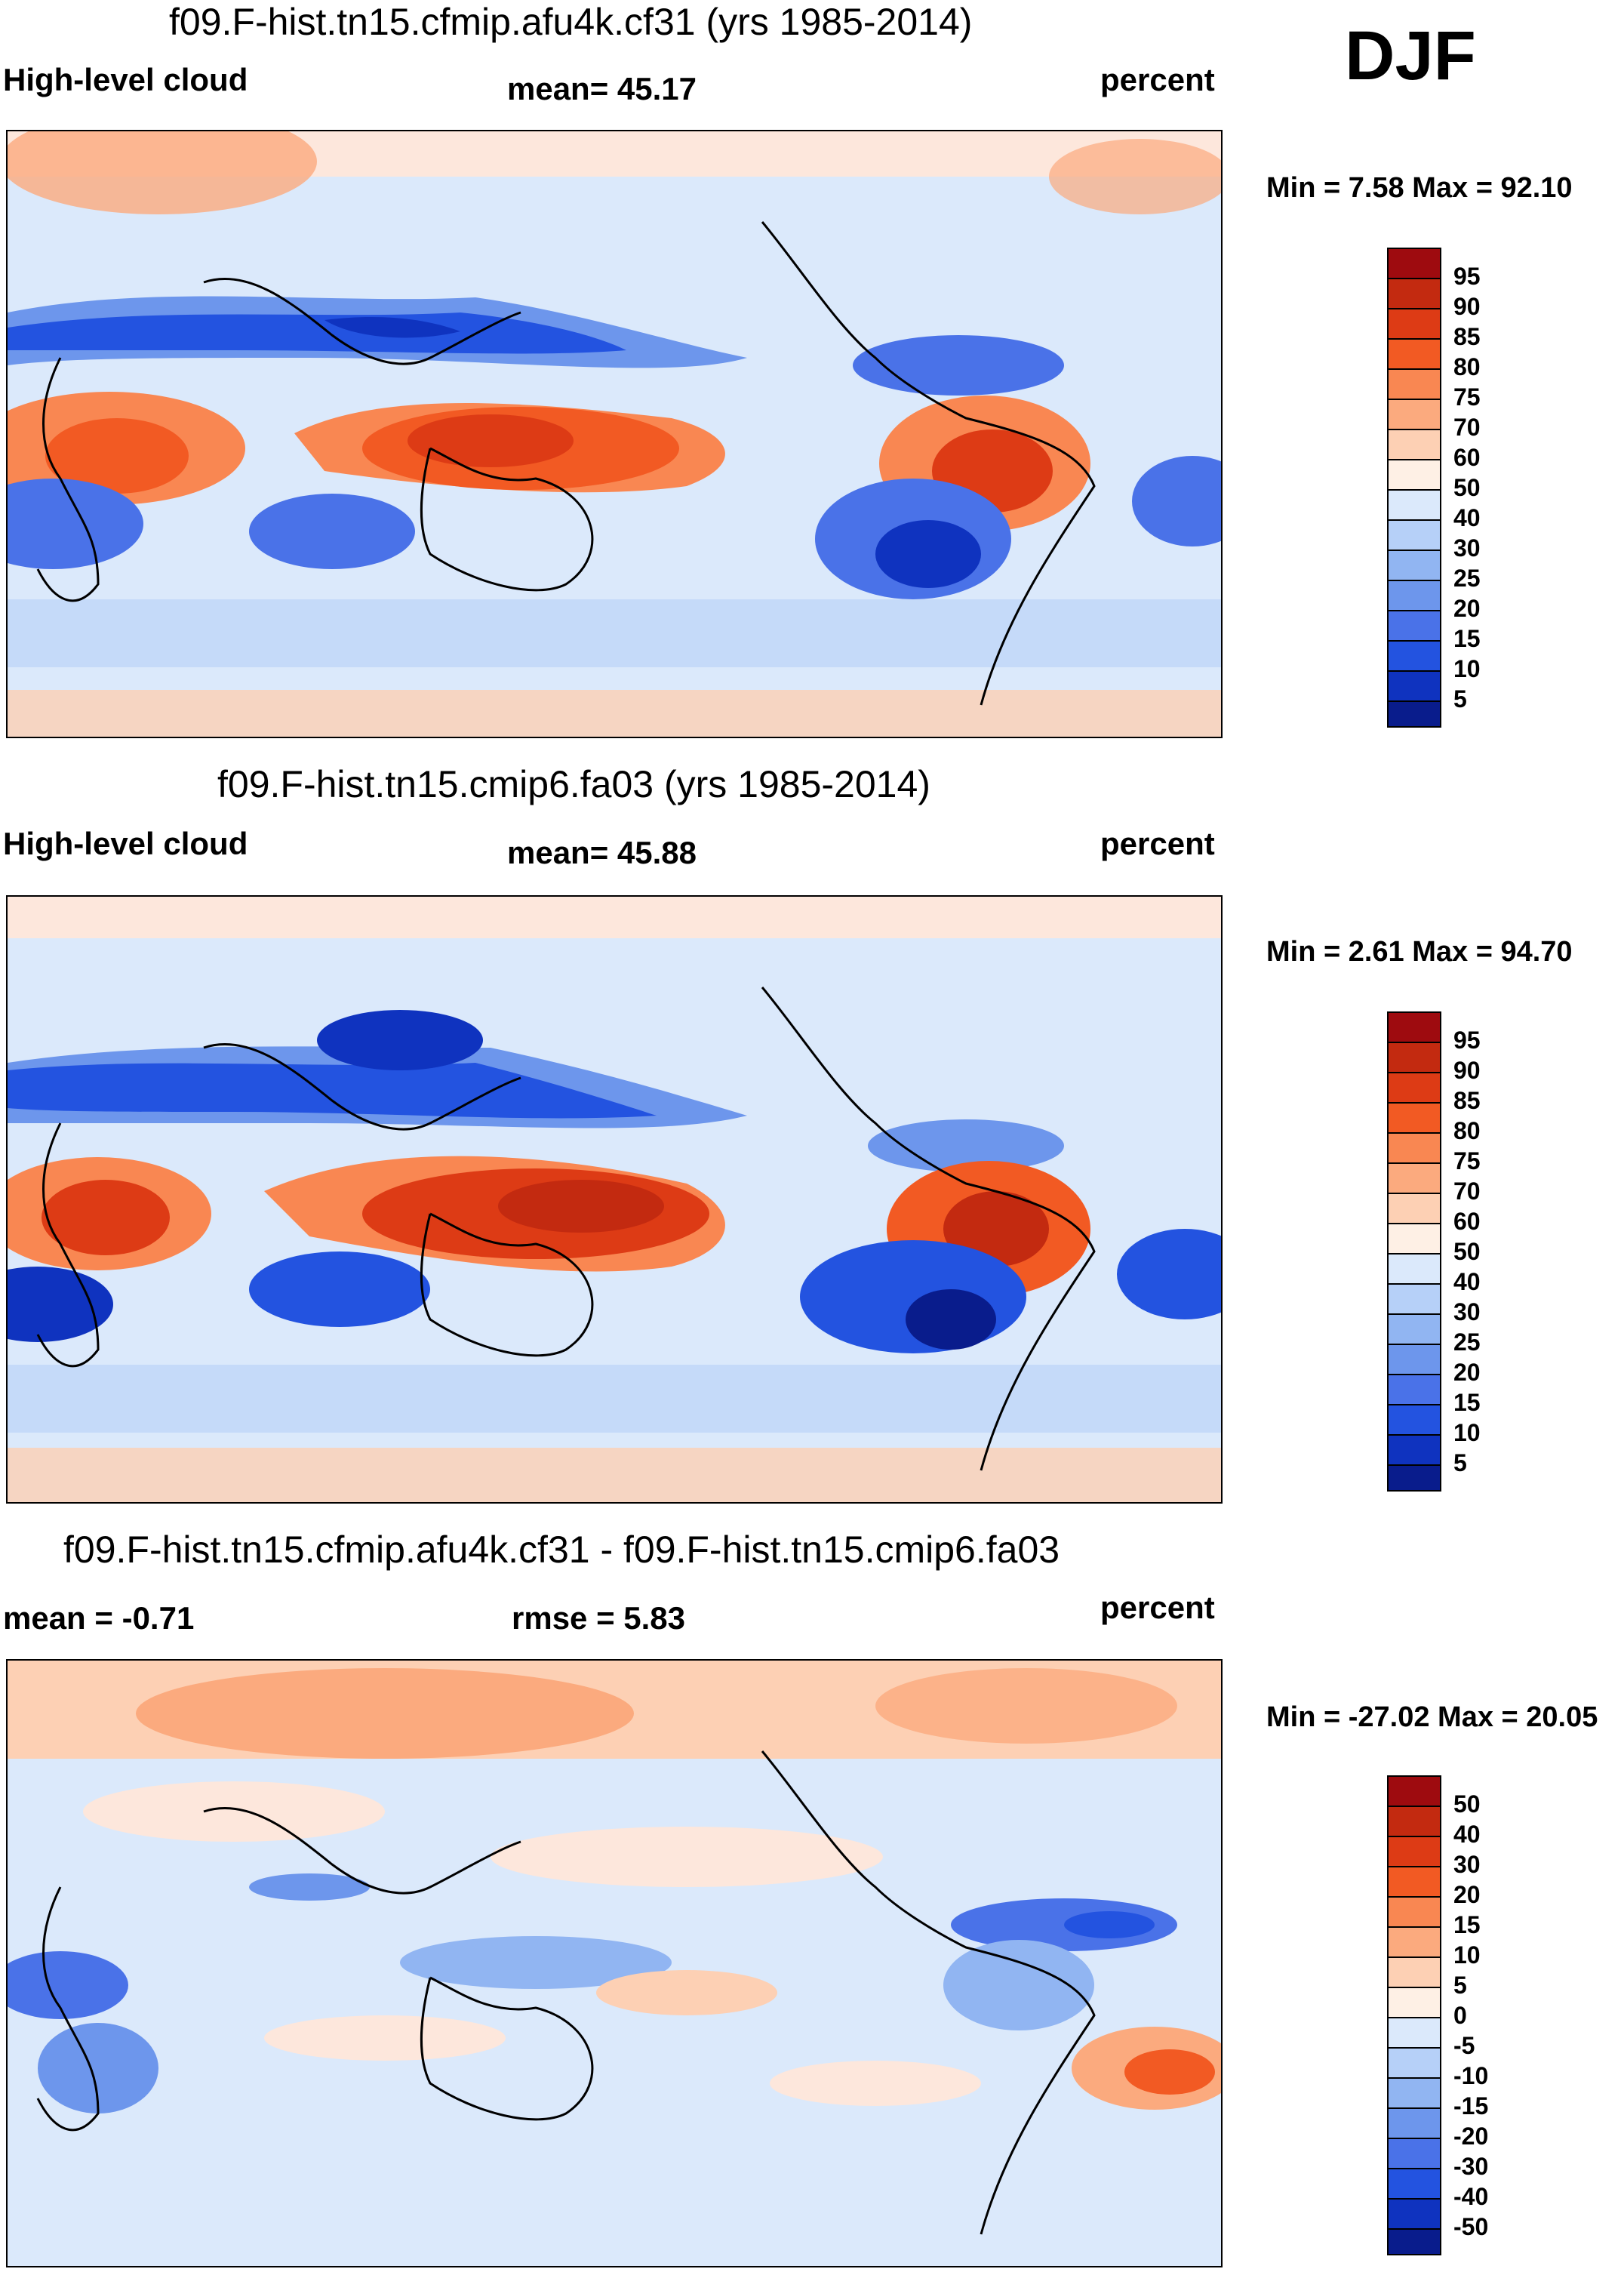 This screenshot has width=1624, height=2272. Describe the element at coordinates (566, 463) in the screenshot. I see `panel1-coastlines` at that location.